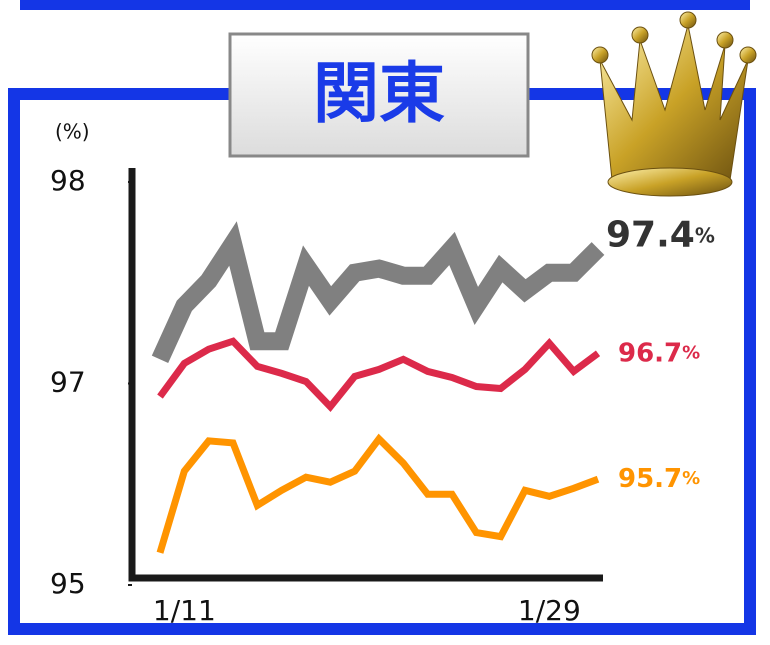  I want to click on crown, so click(674, 104).